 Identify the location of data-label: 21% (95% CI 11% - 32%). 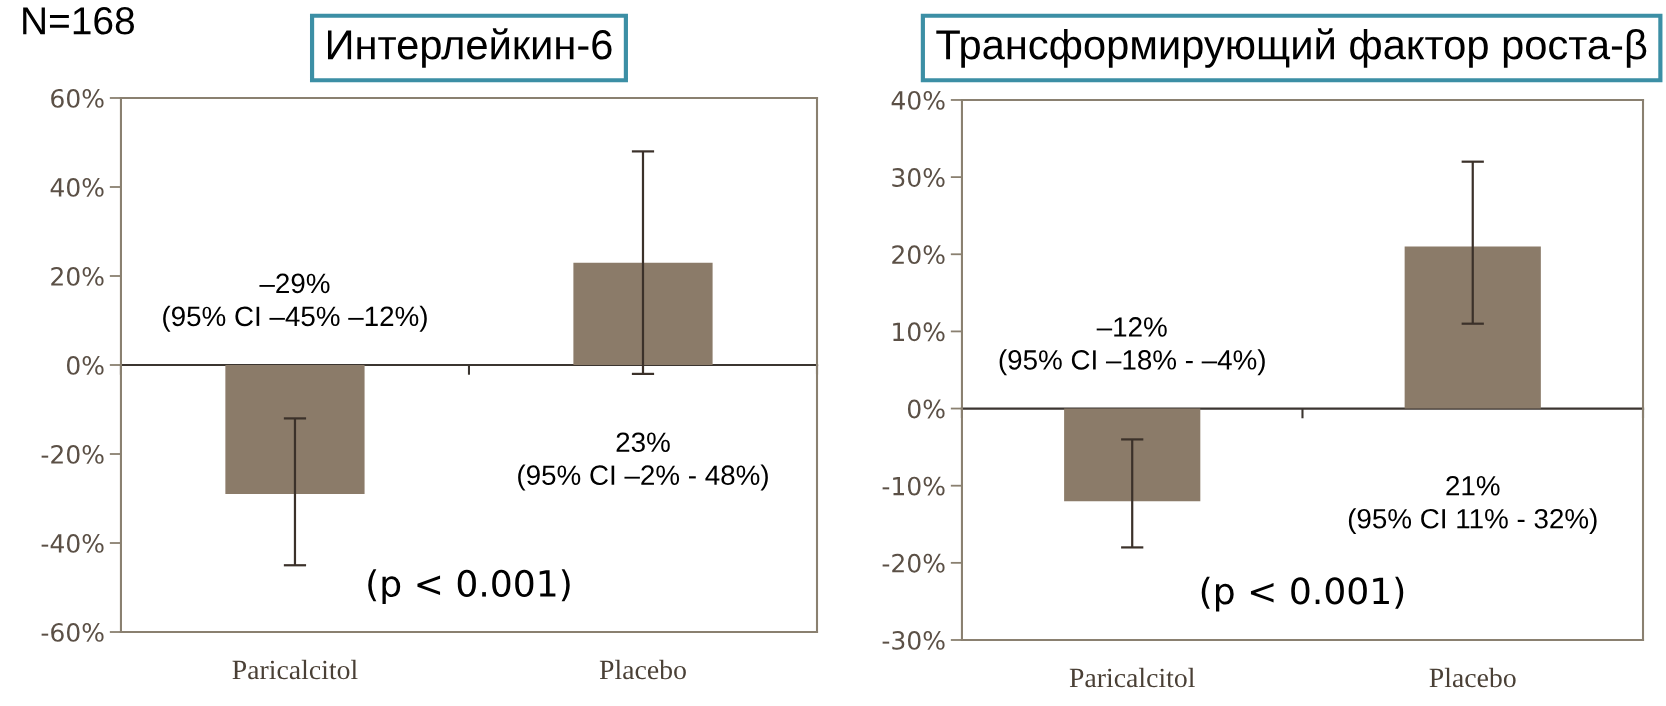
(1472, 505).